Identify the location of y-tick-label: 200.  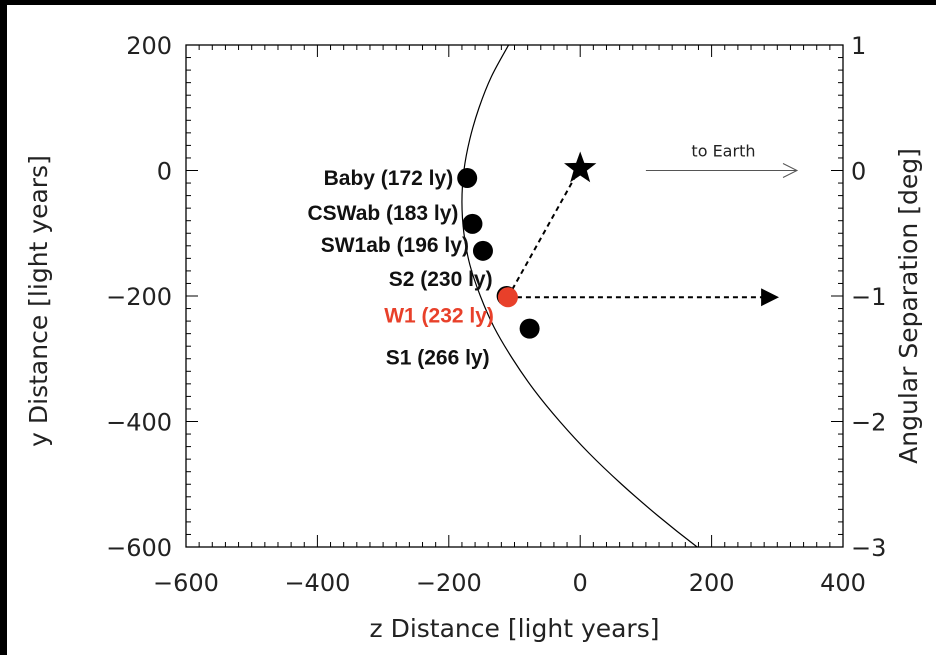
(149, 46).